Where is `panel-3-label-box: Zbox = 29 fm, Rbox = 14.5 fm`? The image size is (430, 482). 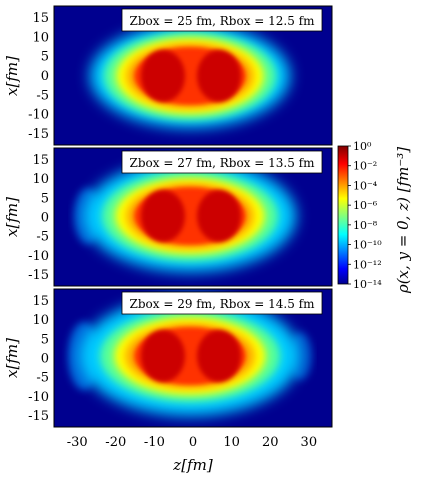 panel-3-label-box: Zbox = 29 fm, Rbox = 14.5 fm is located at coordinates (222, 303).